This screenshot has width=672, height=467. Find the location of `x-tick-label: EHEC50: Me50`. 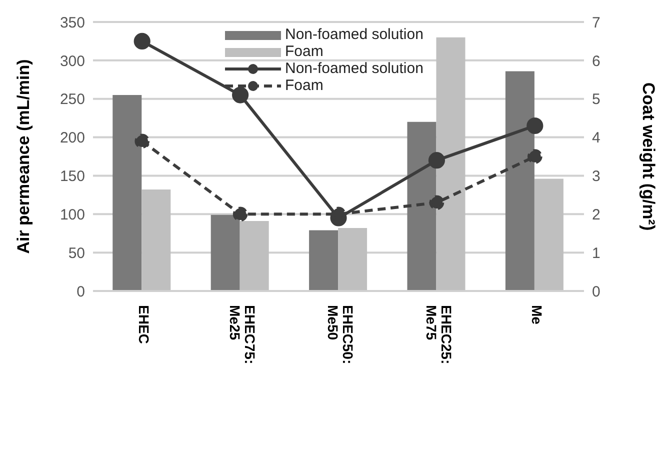

x-tick-label: EHEC50: Me50 is located at coordinates (340, 334).